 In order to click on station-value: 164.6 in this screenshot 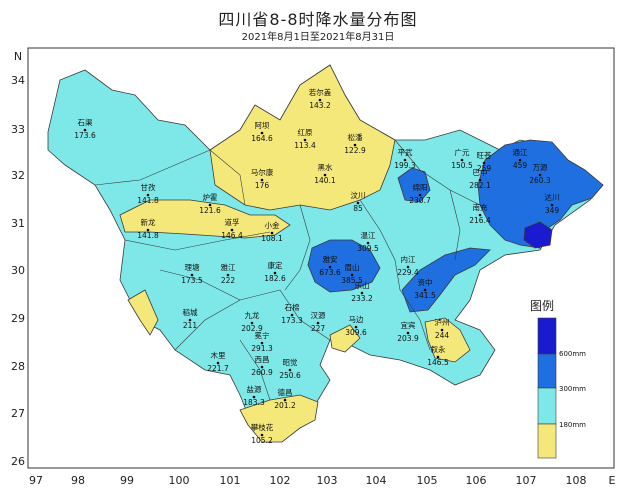, I will do `click(262, 138)`.